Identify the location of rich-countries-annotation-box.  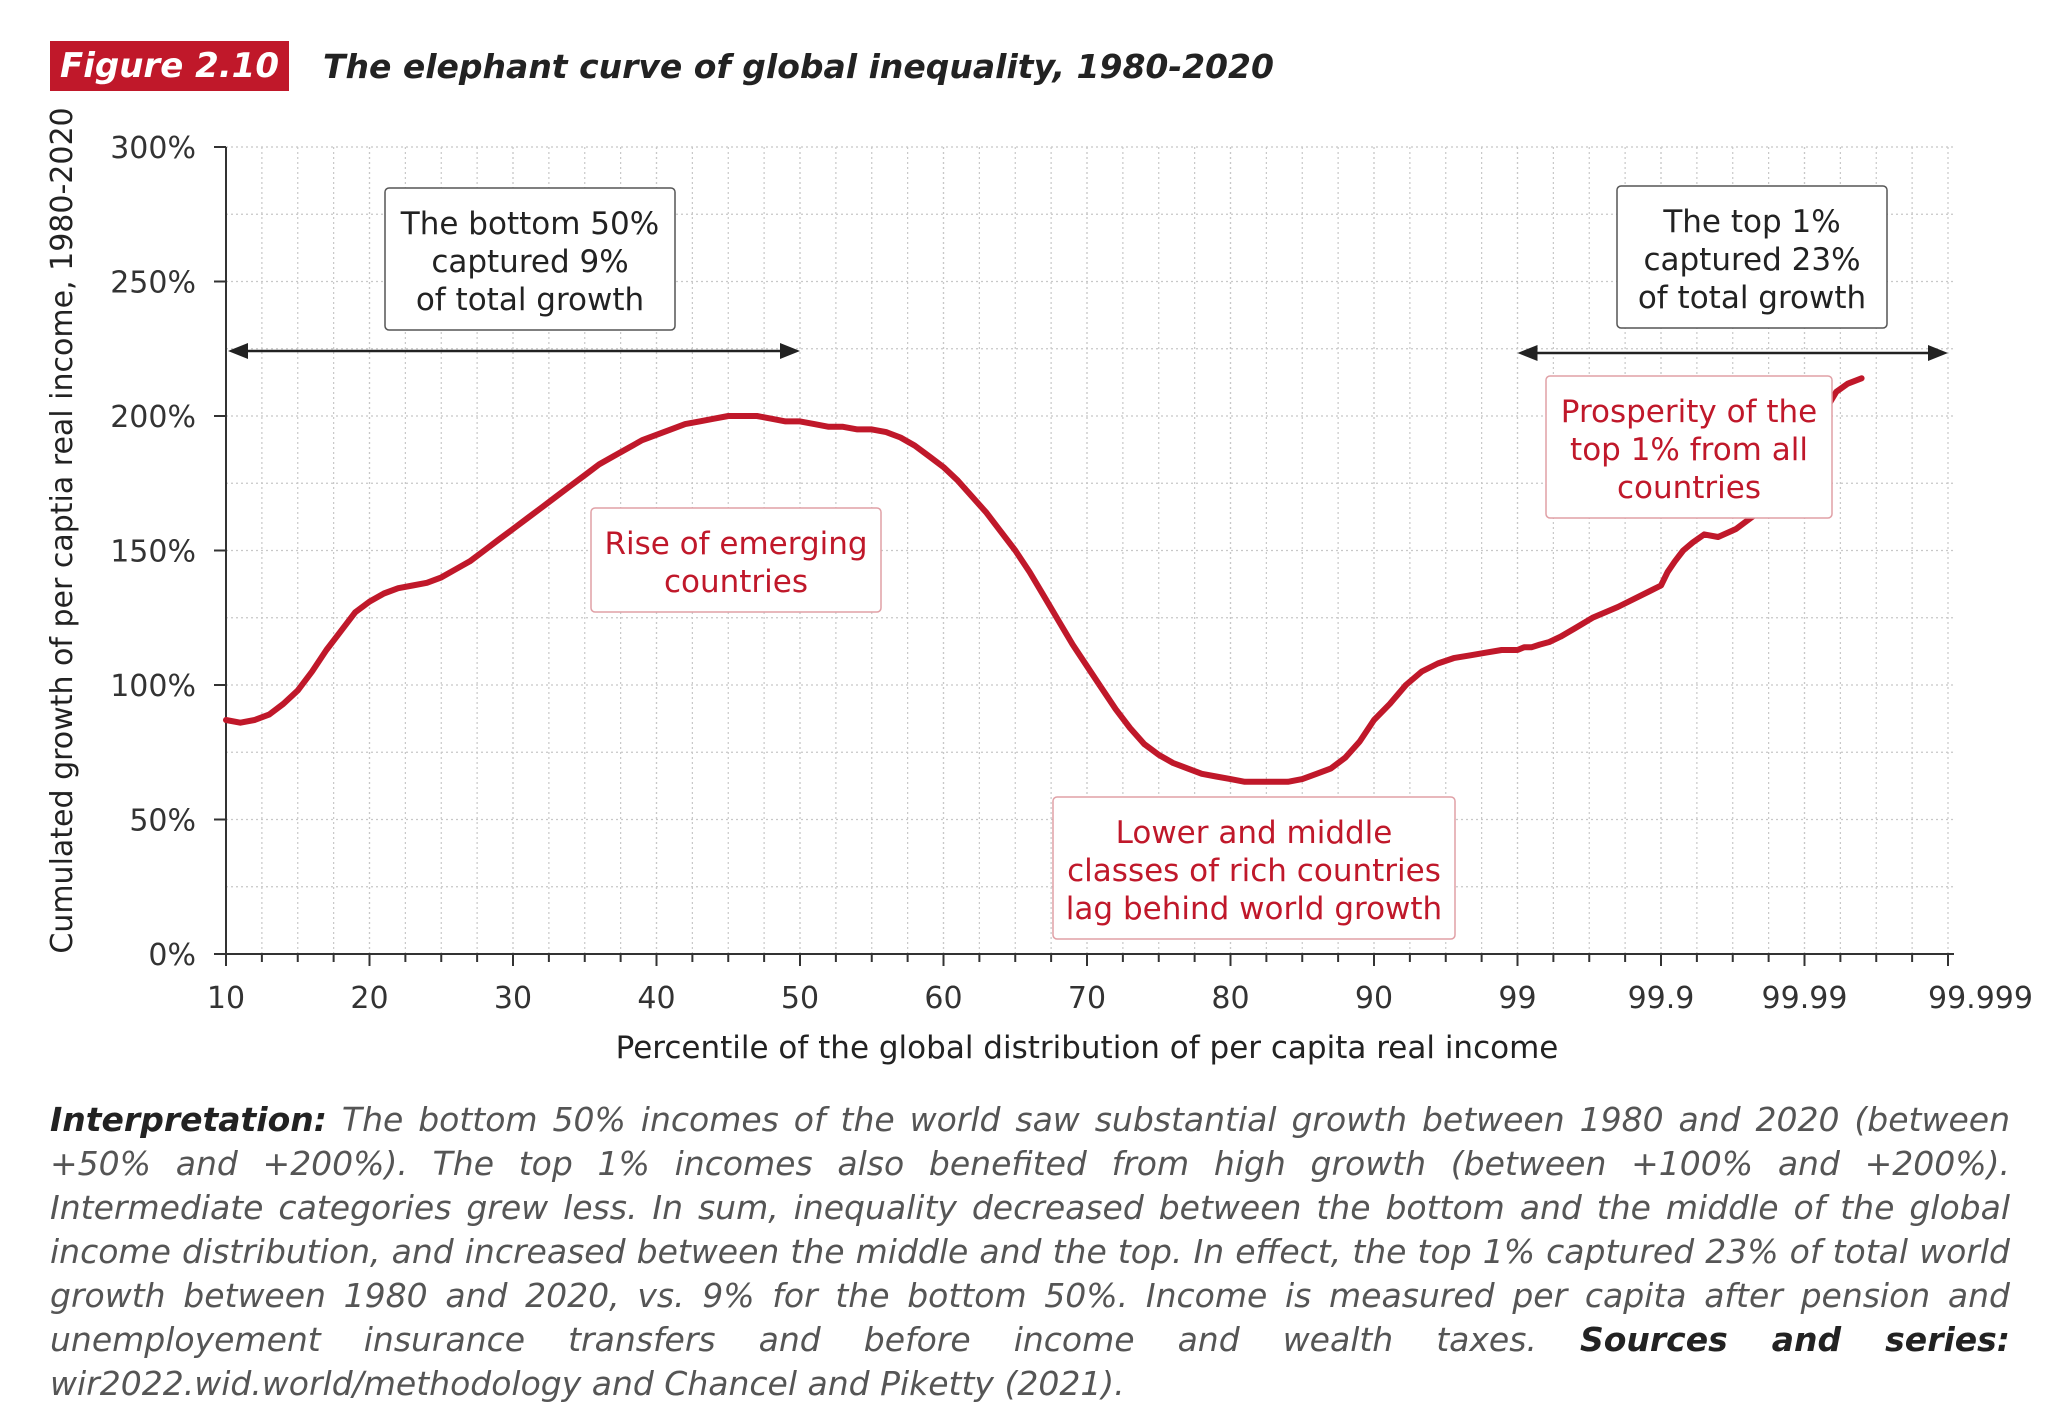
(1254, 868).